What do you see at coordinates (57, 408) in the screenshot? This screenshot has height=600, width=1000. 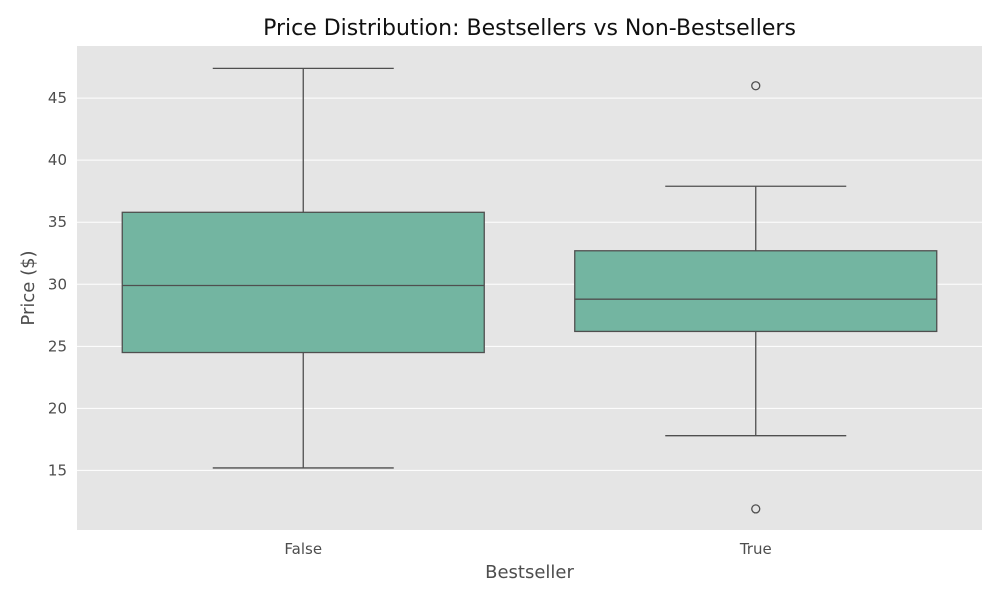 I see `y-tick-label: 20` at bounding box center [57, 408].